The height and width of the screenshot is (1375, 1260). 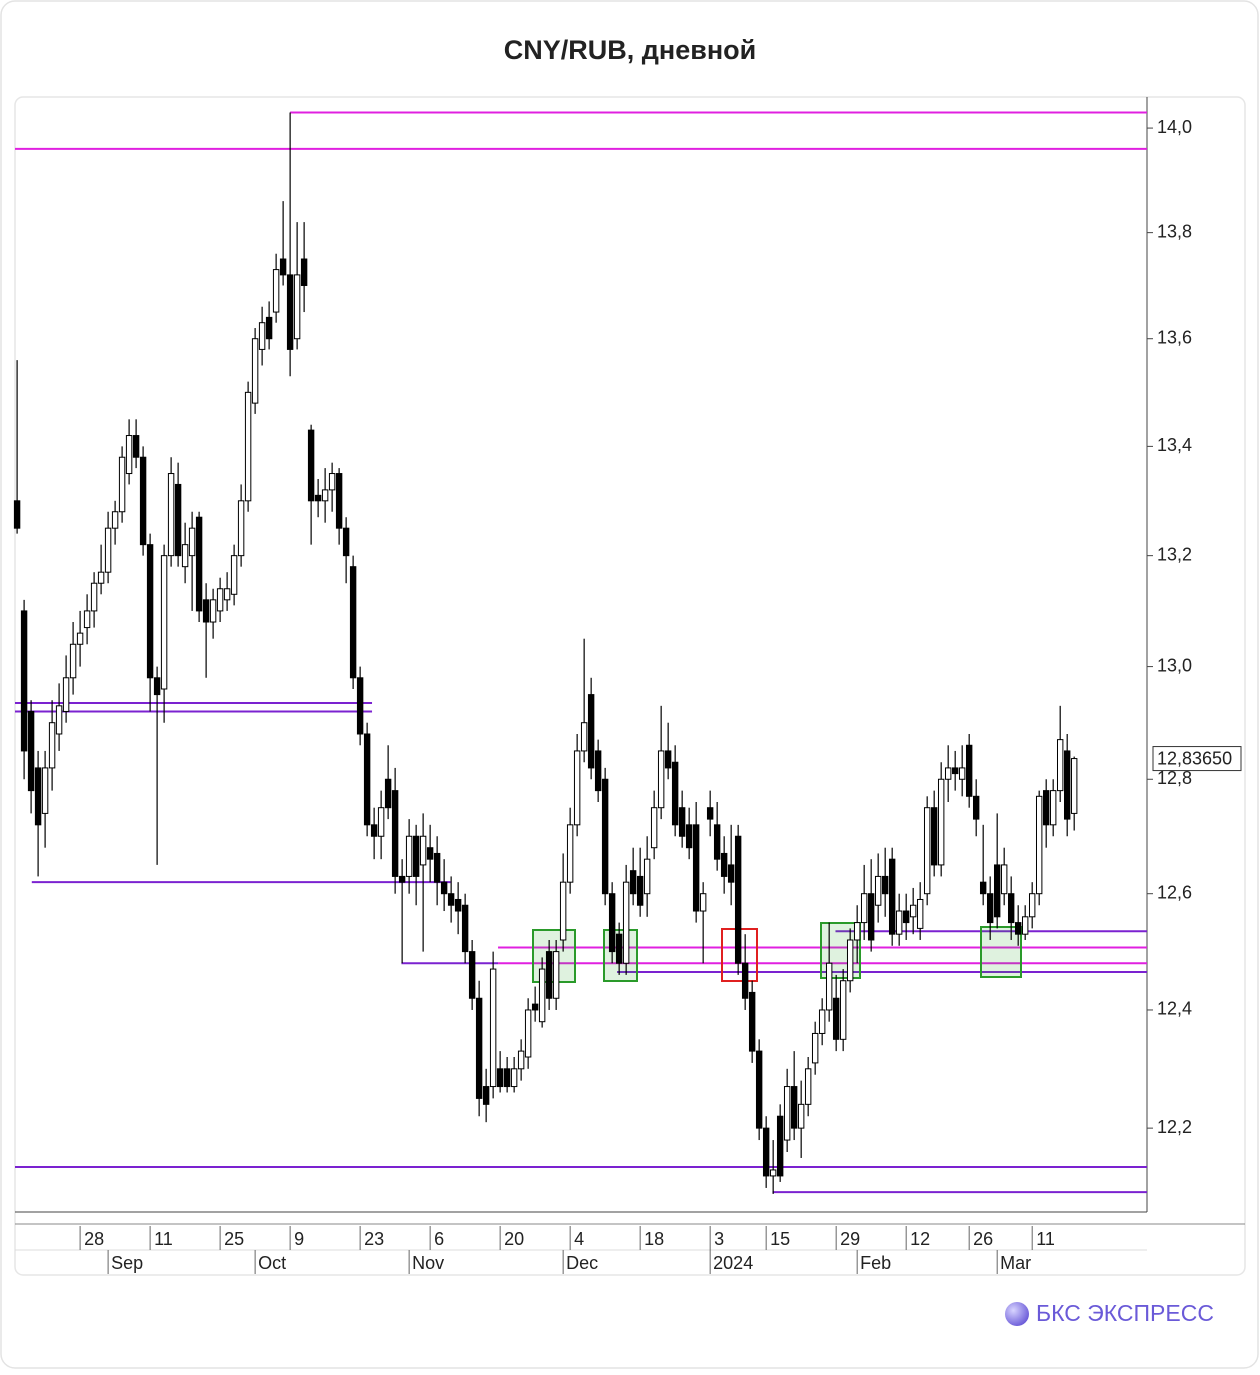 What do you see at coordinates (374, 1239) in the screenshot?
I see `x-tick-label: 23` at bounding box center [374, 1239].